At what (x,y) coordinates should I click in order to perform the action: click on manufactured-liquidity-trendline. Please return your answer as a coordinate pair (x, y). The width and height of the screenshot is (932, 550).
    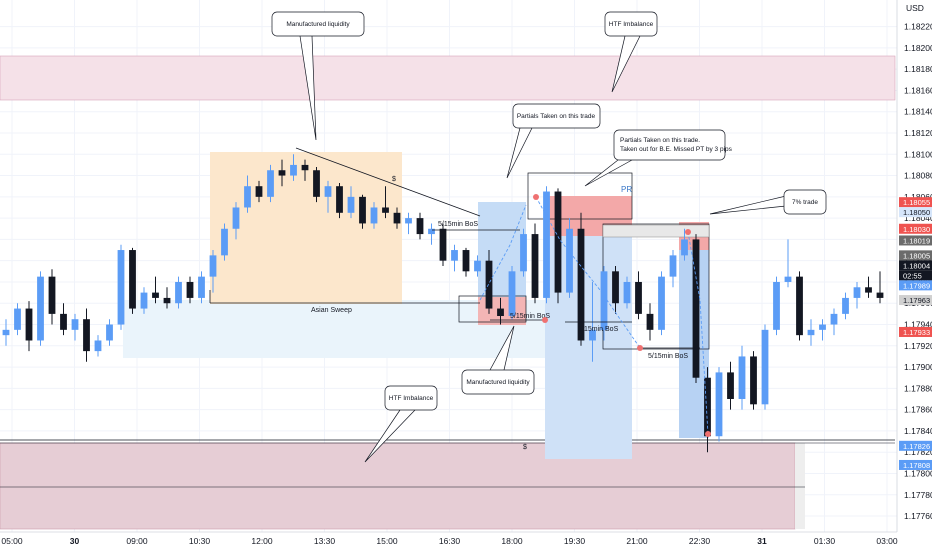
    Looking at the image, I should click on (388, 182).